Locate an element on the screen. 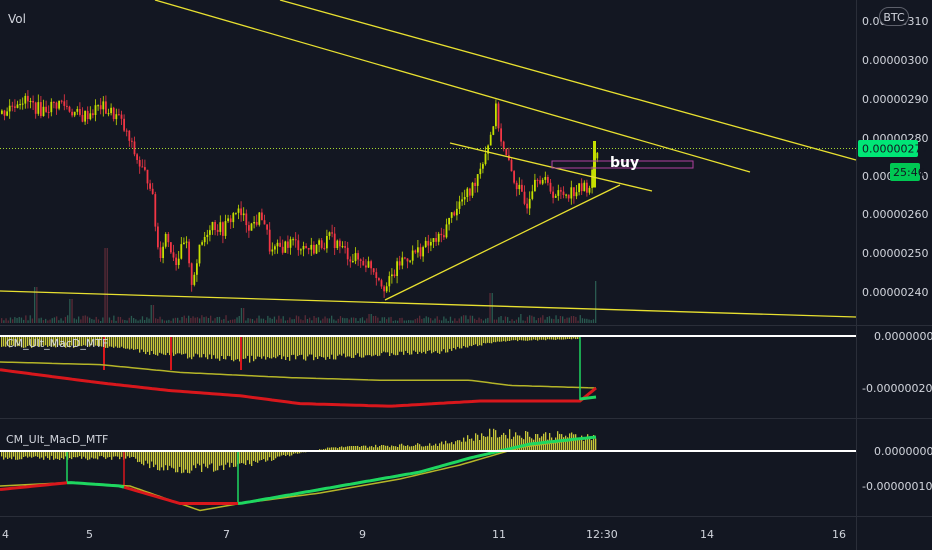  time-axis: 4 5 7 9 11 12:30 14 16 is located at coordinates (424, 534).